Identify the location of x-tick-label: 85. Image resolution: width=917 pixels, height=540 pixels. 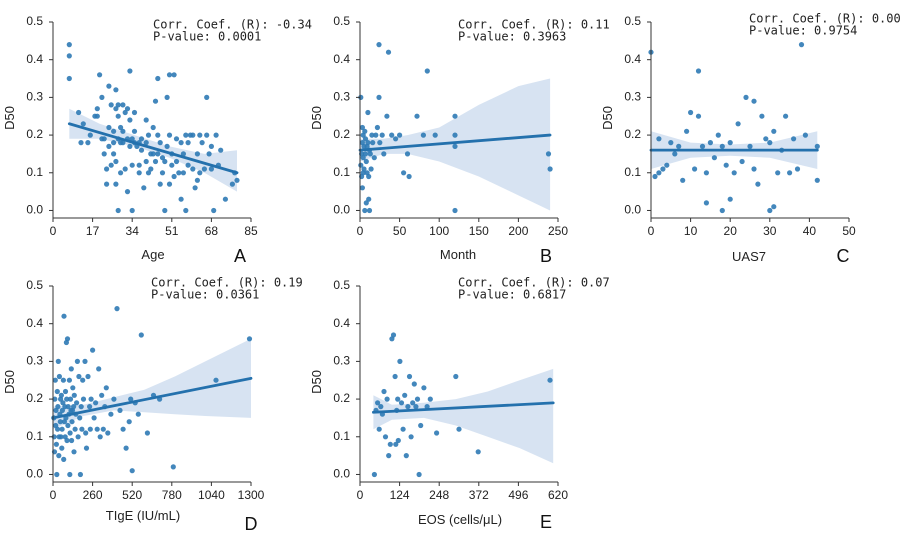
(251, 231).